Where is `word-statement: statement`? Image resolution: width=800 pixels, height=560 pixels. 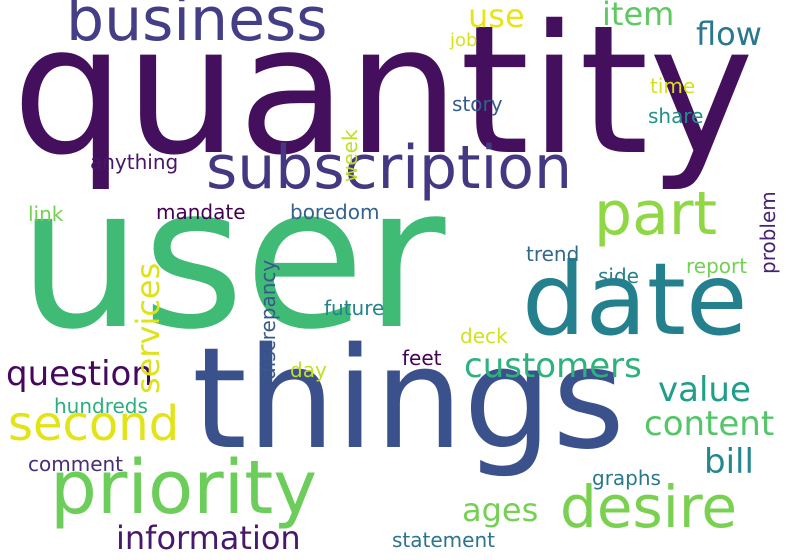
word-statement: statement is located at coordinates (443, 540).